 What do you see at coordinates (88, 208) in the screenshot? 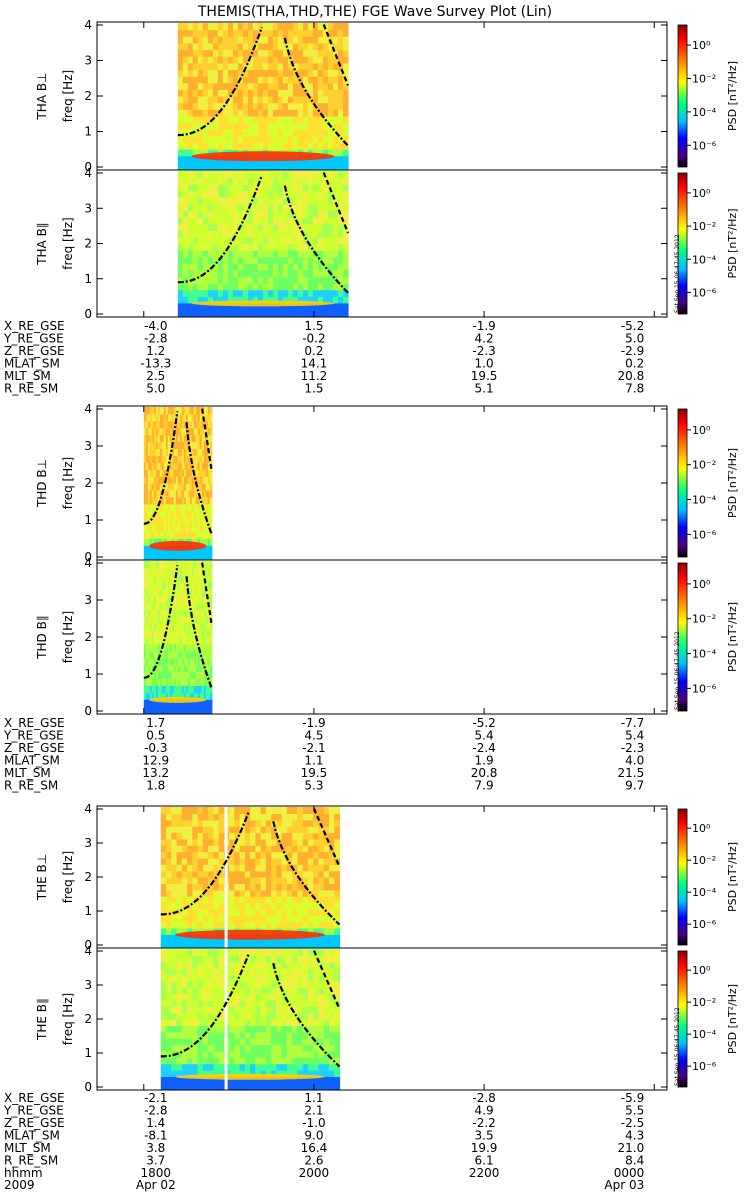
I see `y-tick-label: 3` at bounding box center [88, 208].